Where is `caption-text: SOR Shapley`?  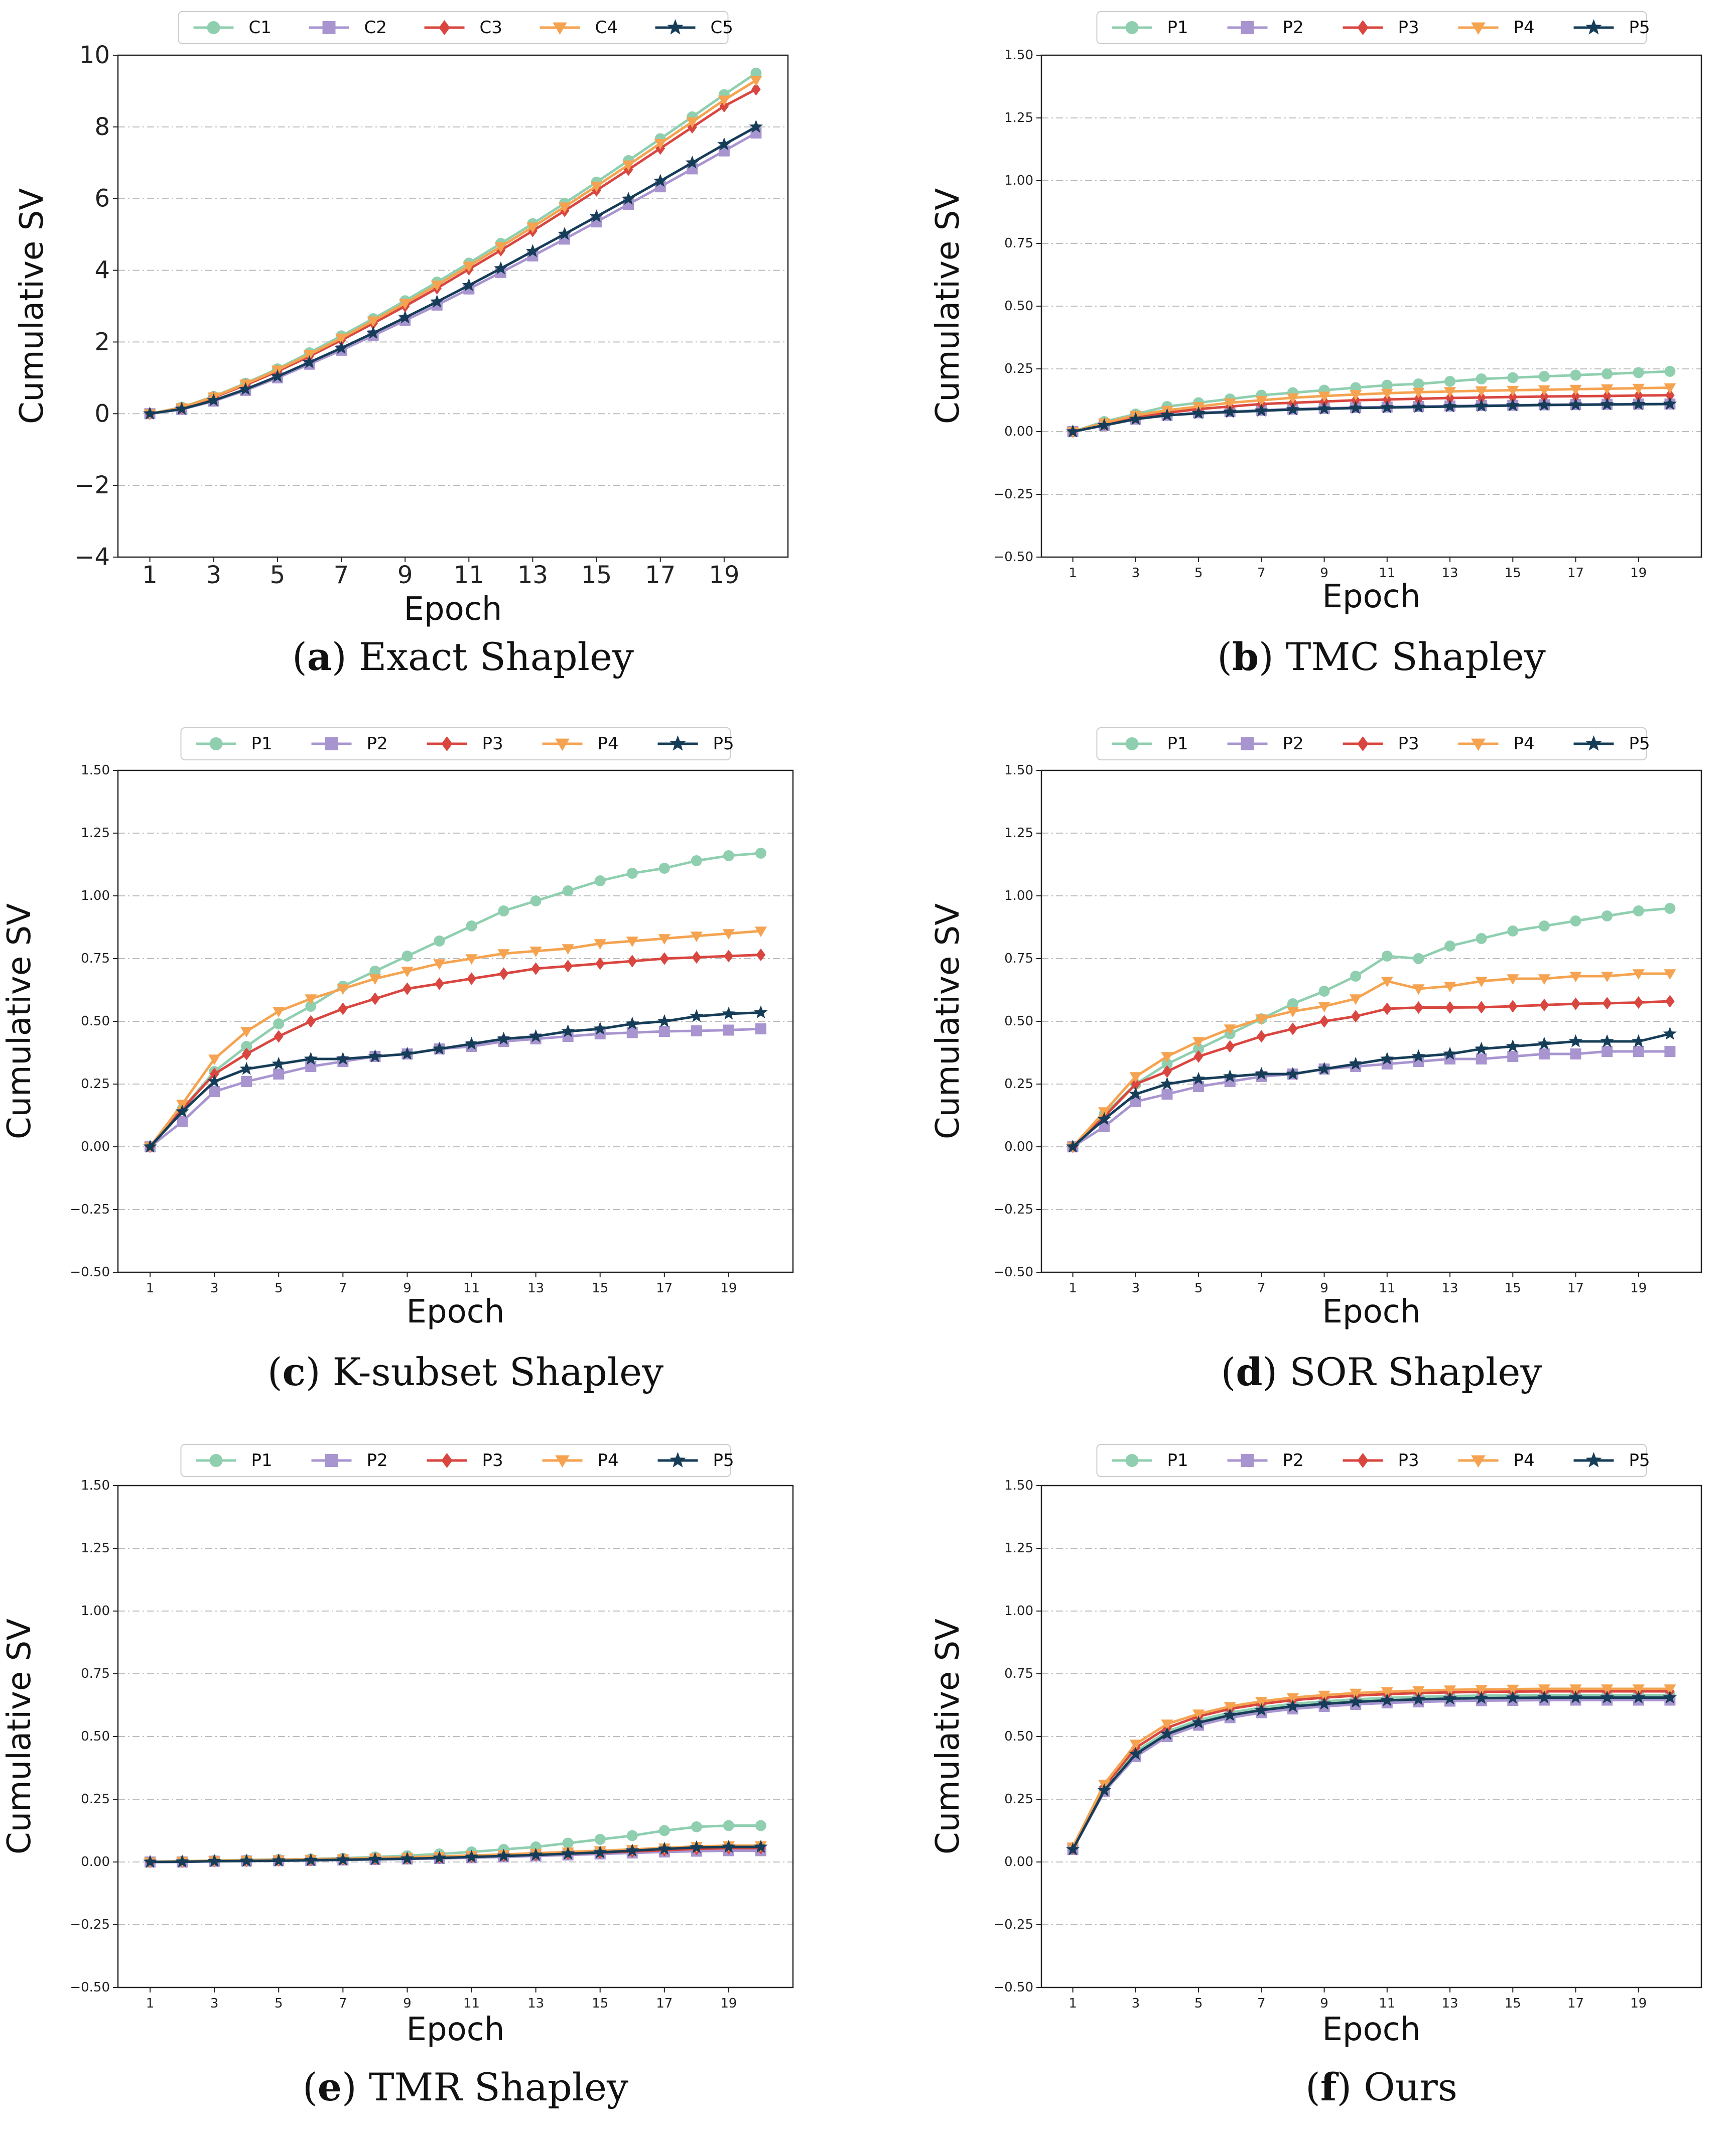 caption-text: SOR Shapley is located at coordinates (1415, 1372).